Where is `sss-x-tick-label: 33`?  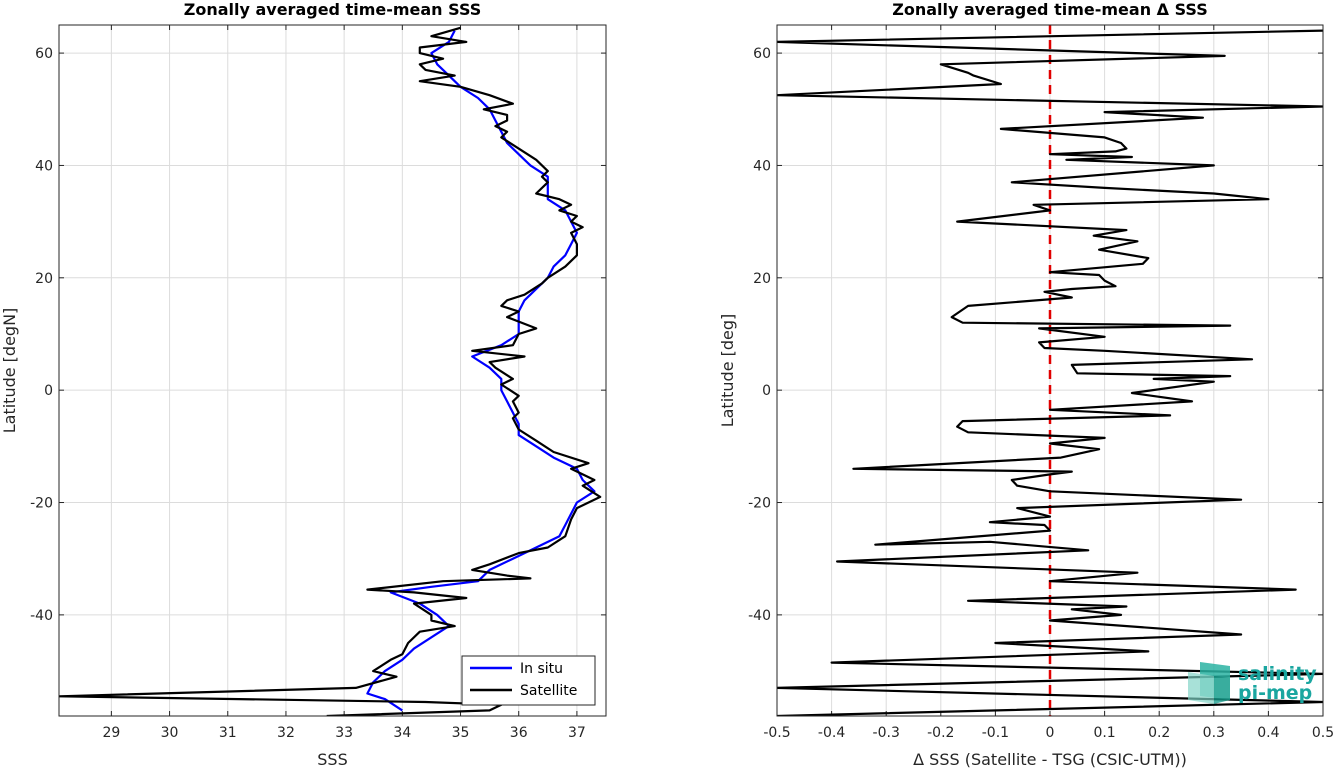 sss-x-tick-label: 33 is located at coordinates (344, 733).